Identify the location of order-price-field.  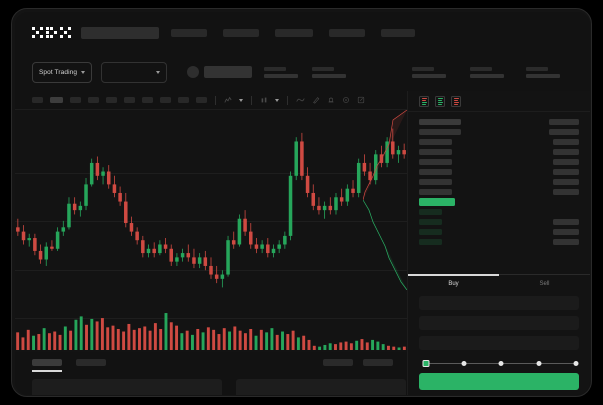
(499, 303).